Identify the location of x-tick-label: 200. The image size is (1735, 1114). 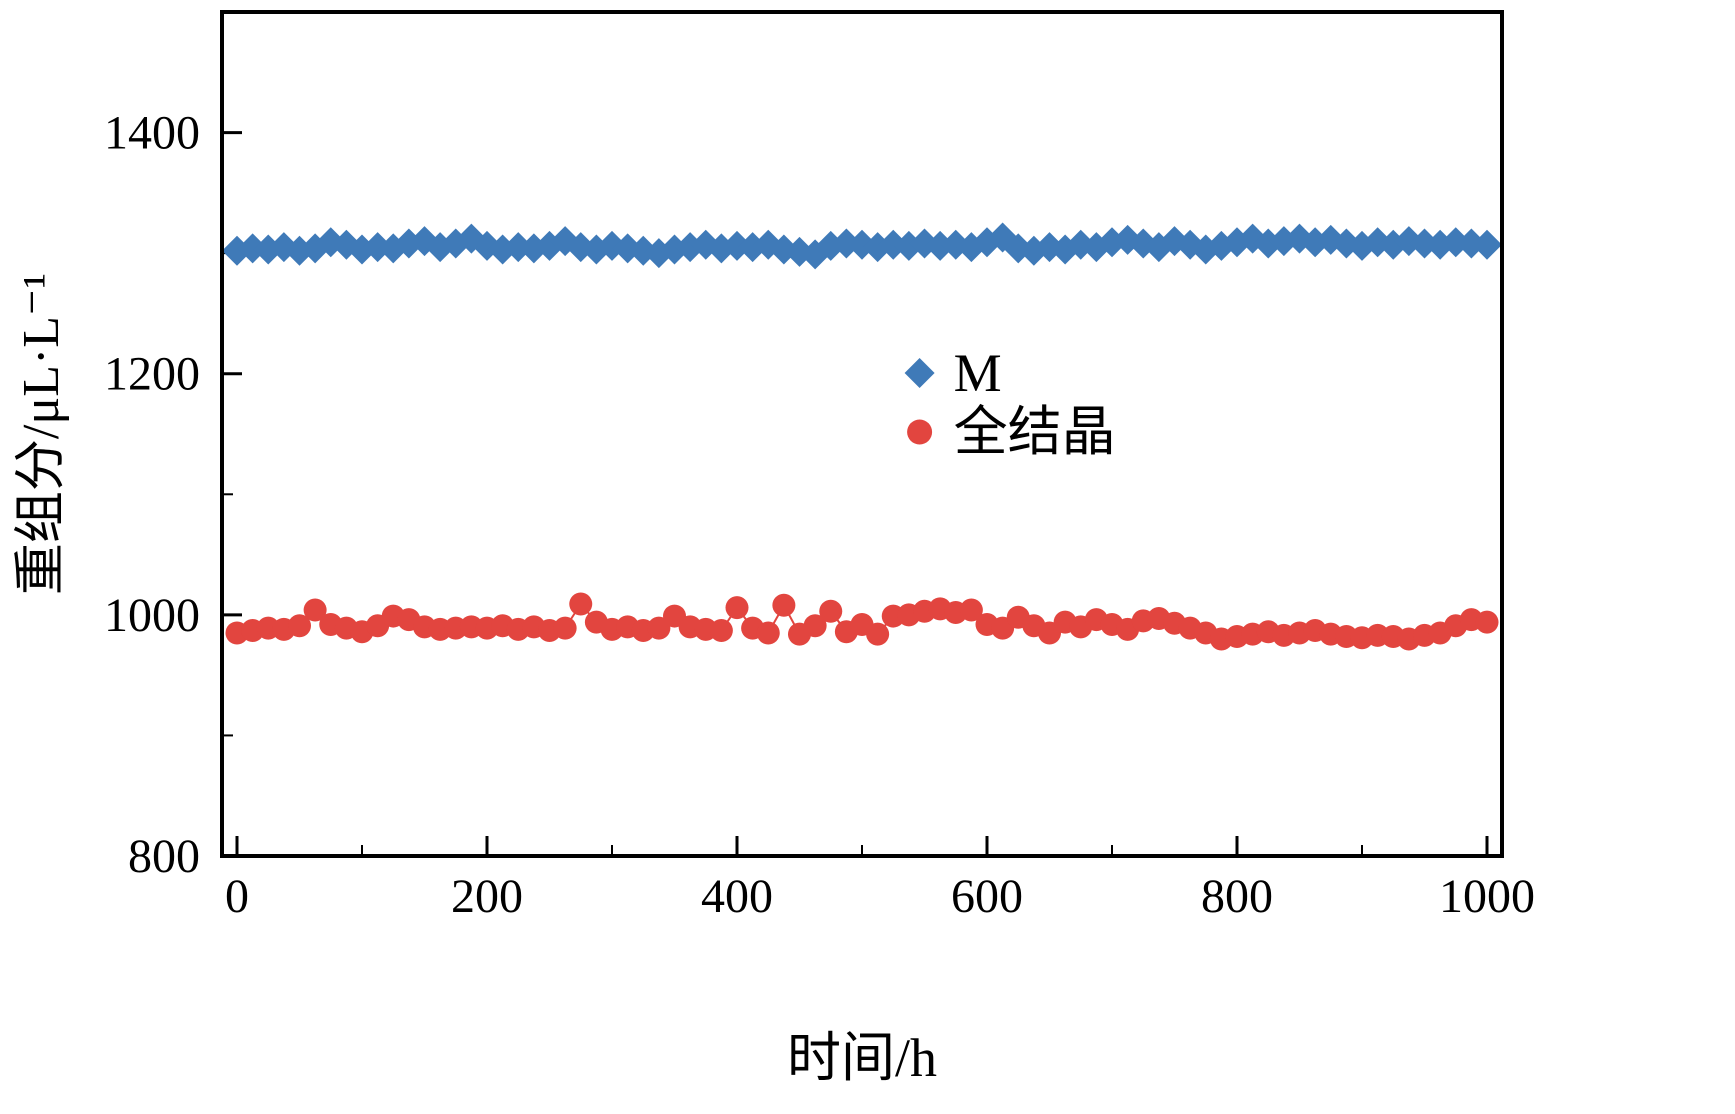
(487, 896).